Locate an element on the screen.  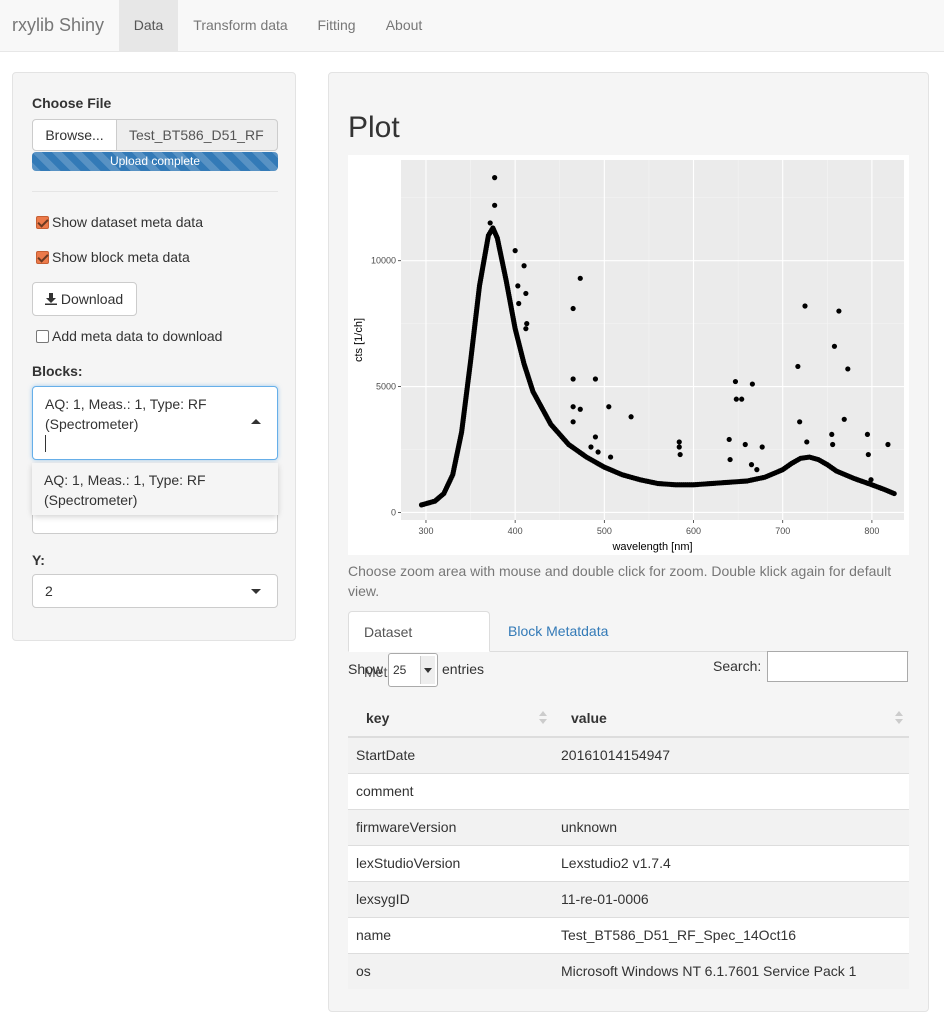
y-label: Y: is located at coordinates (38, 560).